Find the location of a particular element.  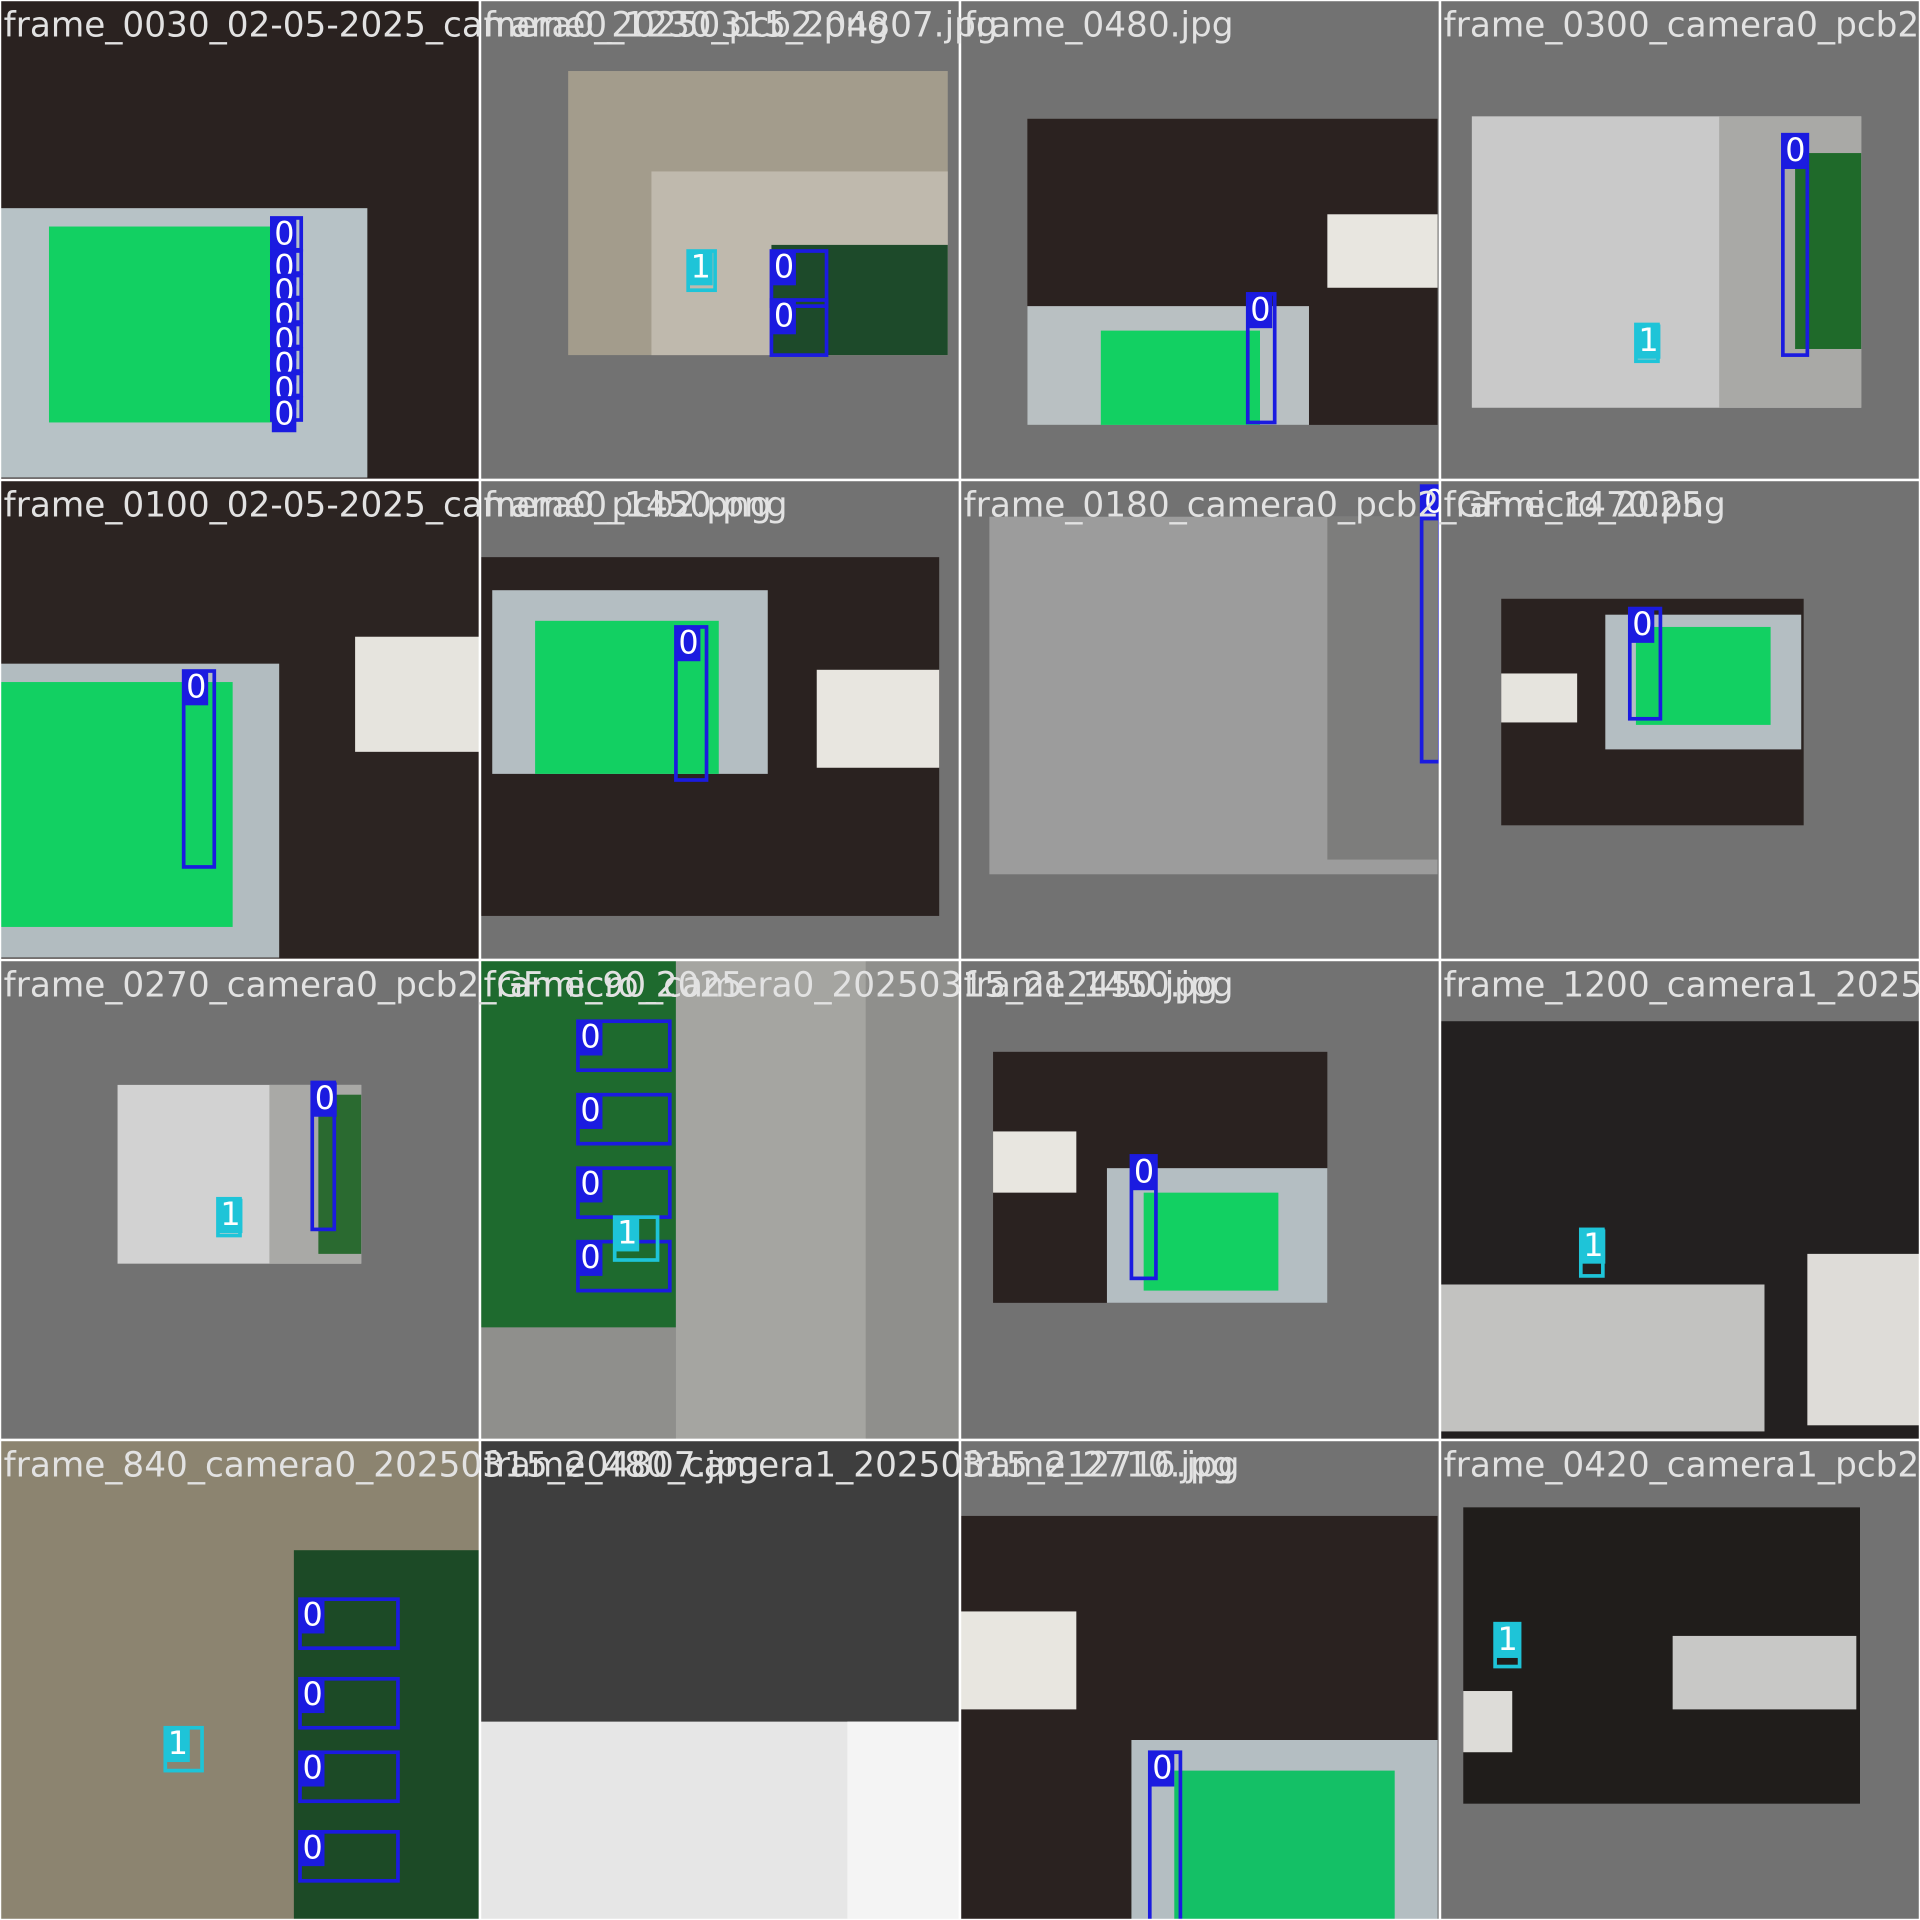

filename: frame_2710.jpg is located at coordinates (1099, 1466).